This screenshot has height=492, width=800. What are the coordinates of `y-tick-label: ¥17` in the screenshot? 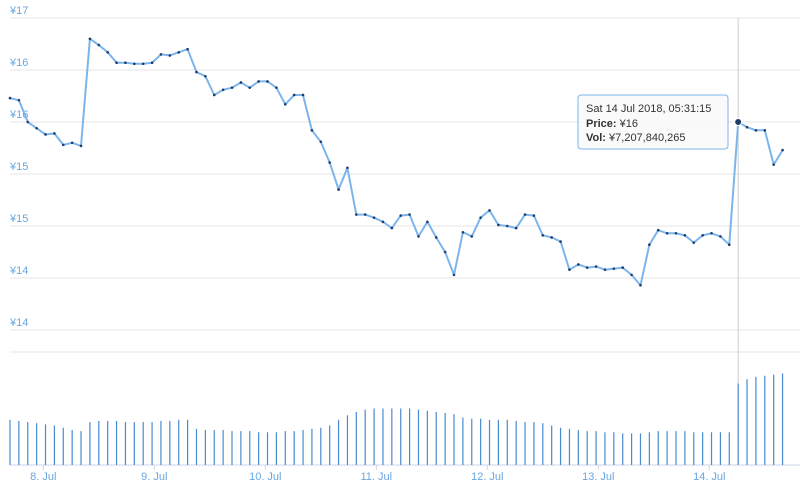 It's located at (18, 11).